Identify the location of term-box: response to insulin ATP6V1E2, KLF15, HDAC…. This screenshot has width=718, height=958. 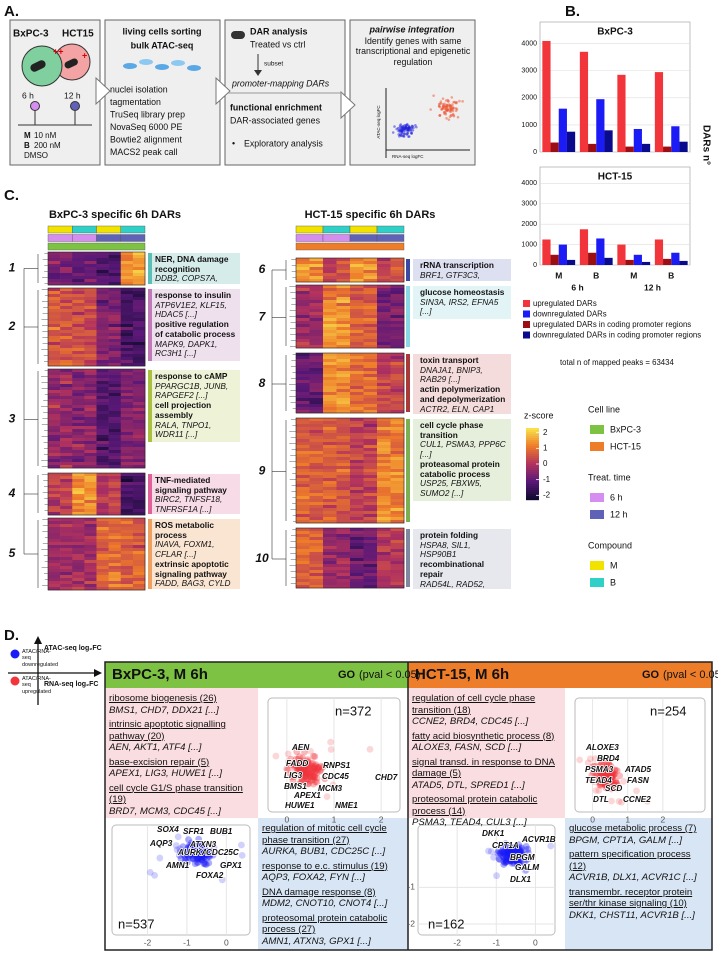
(194, 325).